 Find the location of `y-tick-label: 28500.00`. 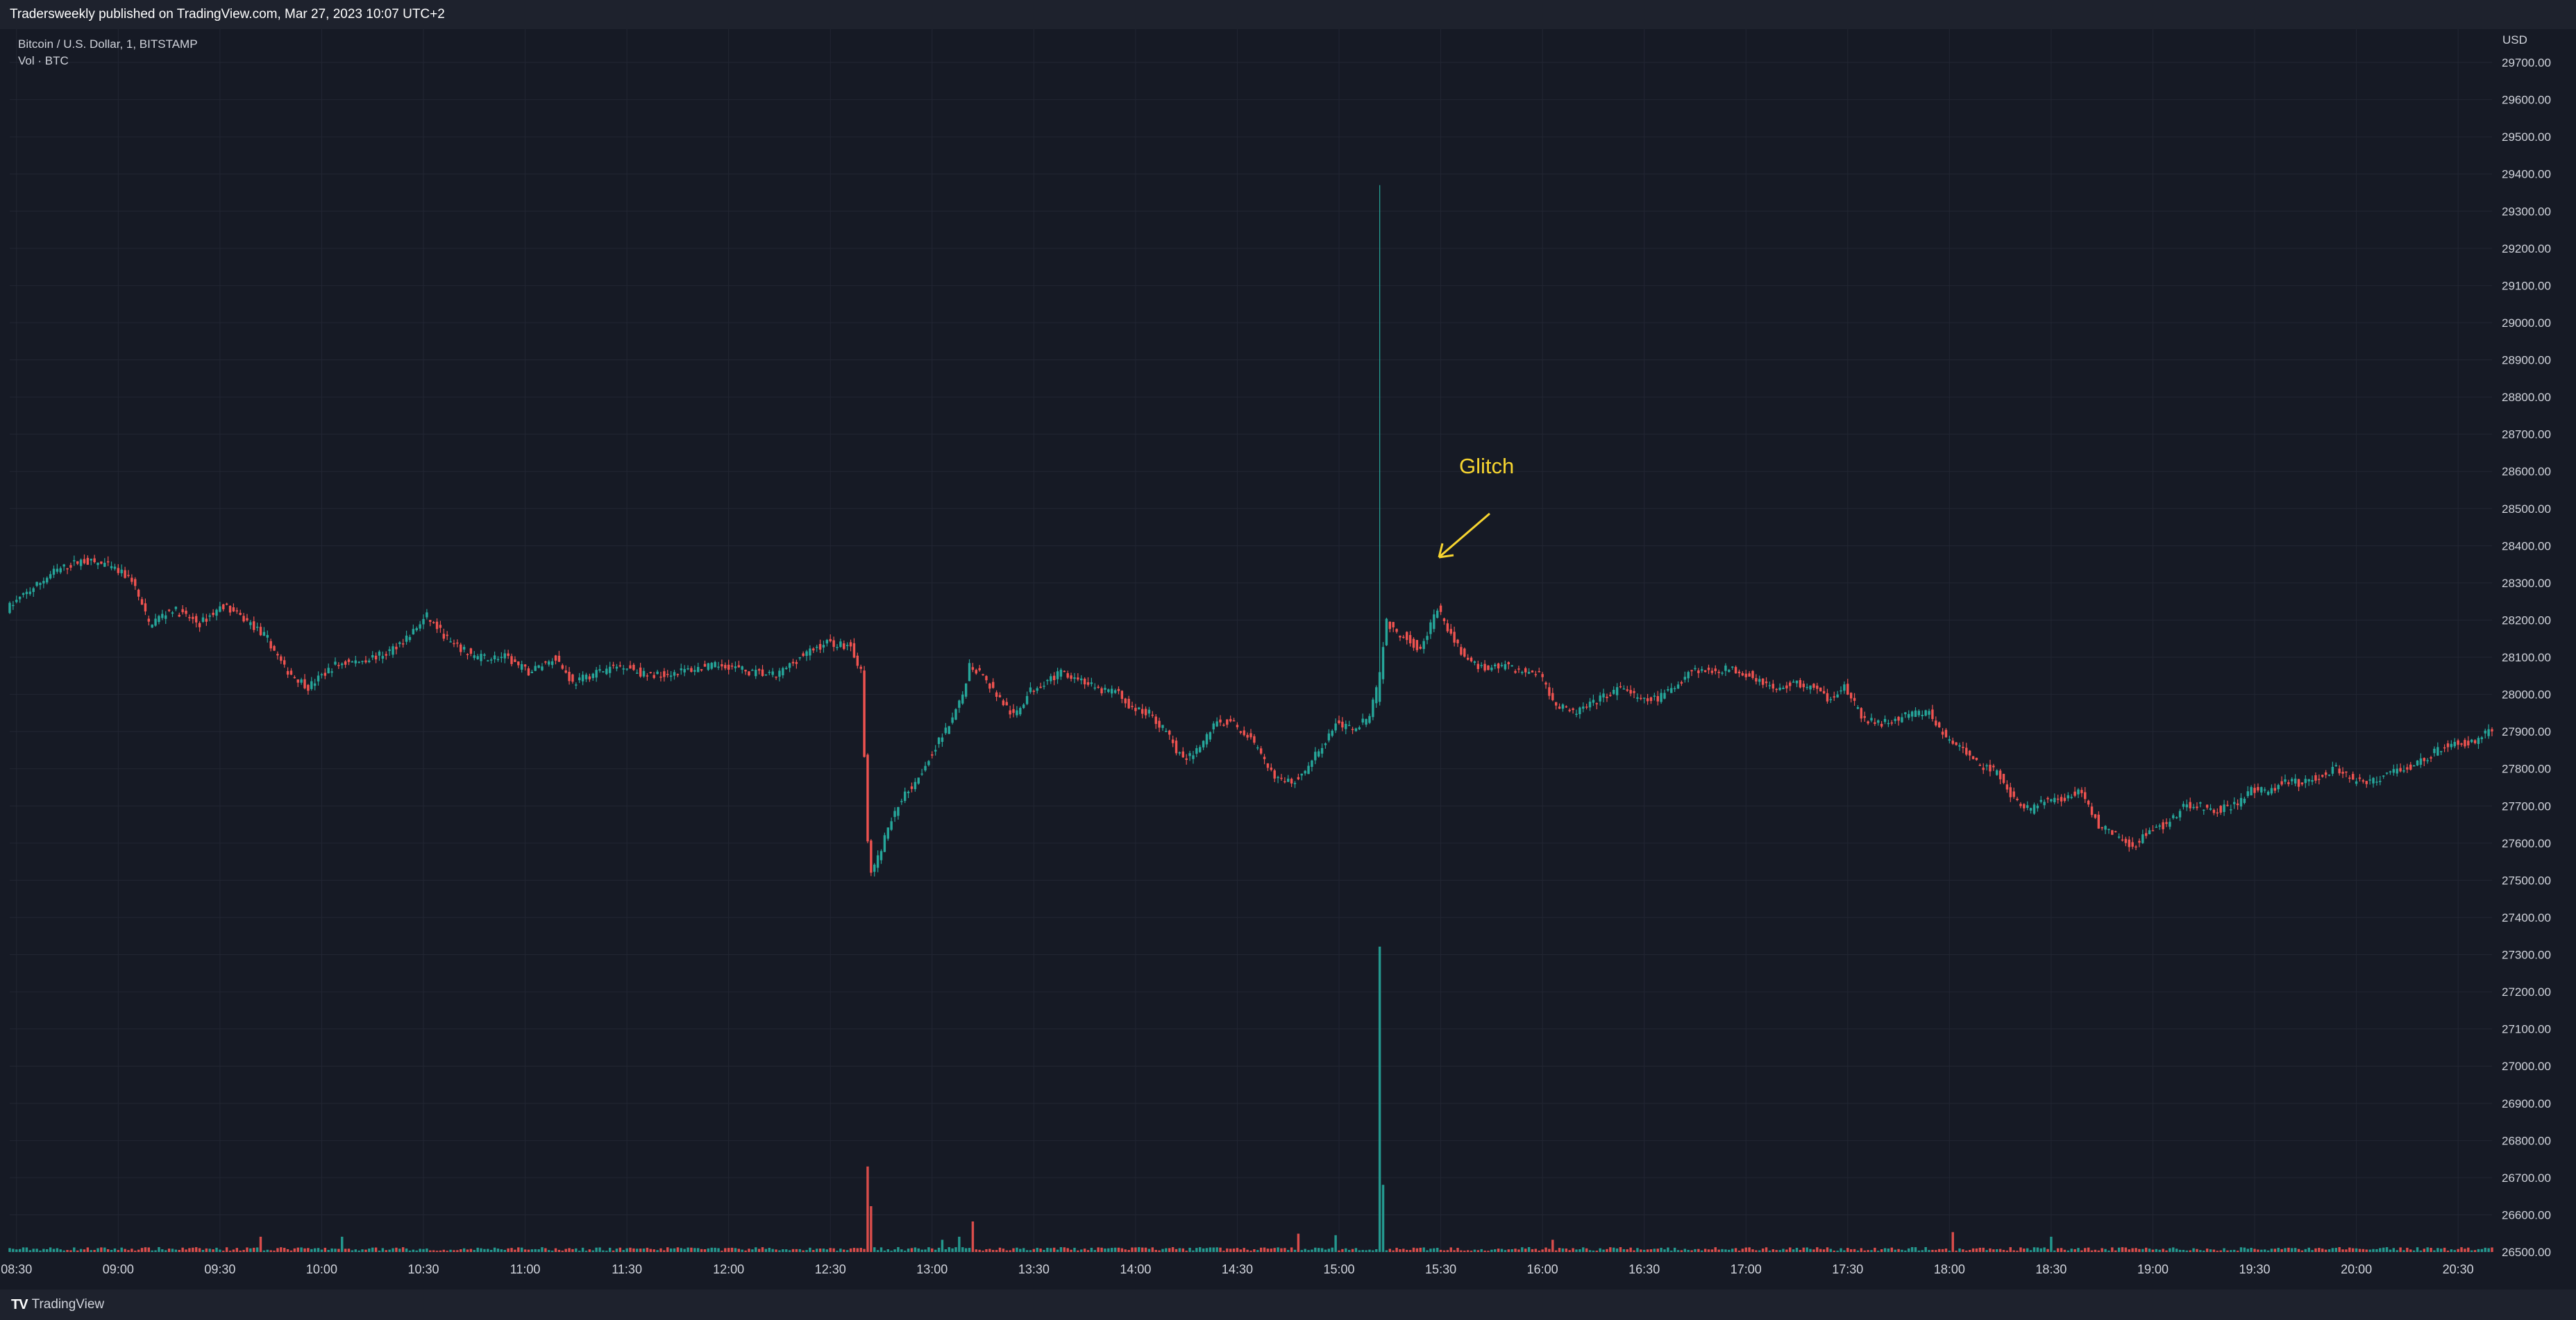

y-tick-label: 28500.00 is located at coordinates (2526, 509).